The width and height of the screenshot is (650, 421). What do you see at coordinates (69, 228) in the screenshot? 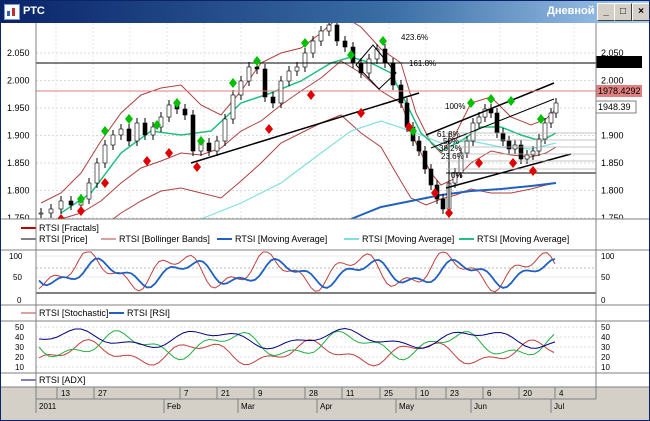
I see `legend-fractals: RTSI [Fractals]` at bounding box center [69, 228].